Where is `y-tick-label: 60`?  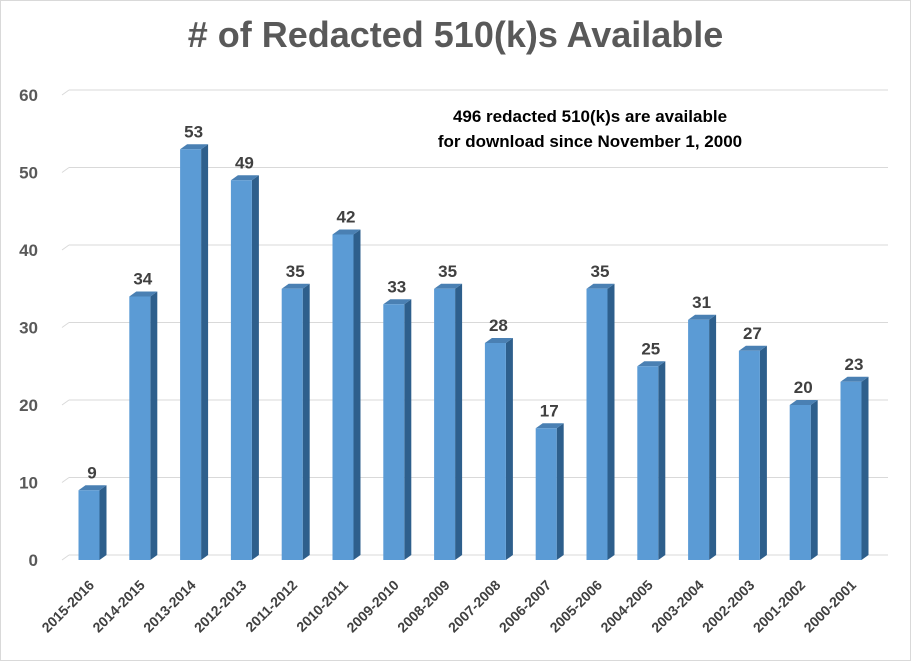
y-tick-label: 60 is located at coordinates (28, 95).